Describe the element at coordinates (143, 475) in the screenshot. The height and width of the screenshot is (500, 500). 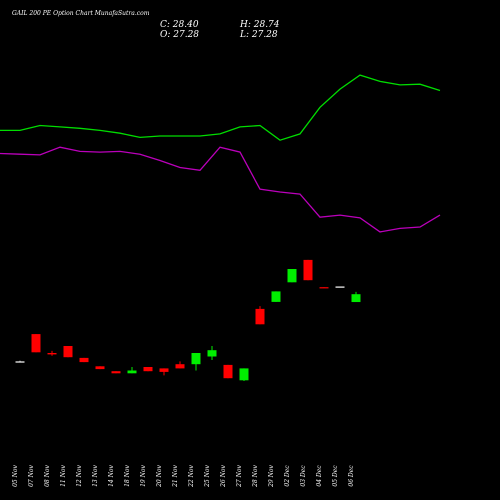
I see `x-tick-label: 19 Nov` at that location.